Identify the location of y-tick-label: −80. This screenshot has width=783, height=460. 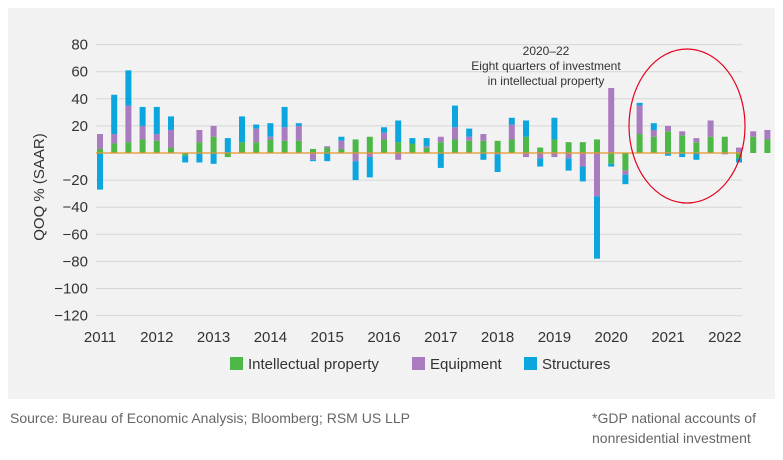
(75, 261).